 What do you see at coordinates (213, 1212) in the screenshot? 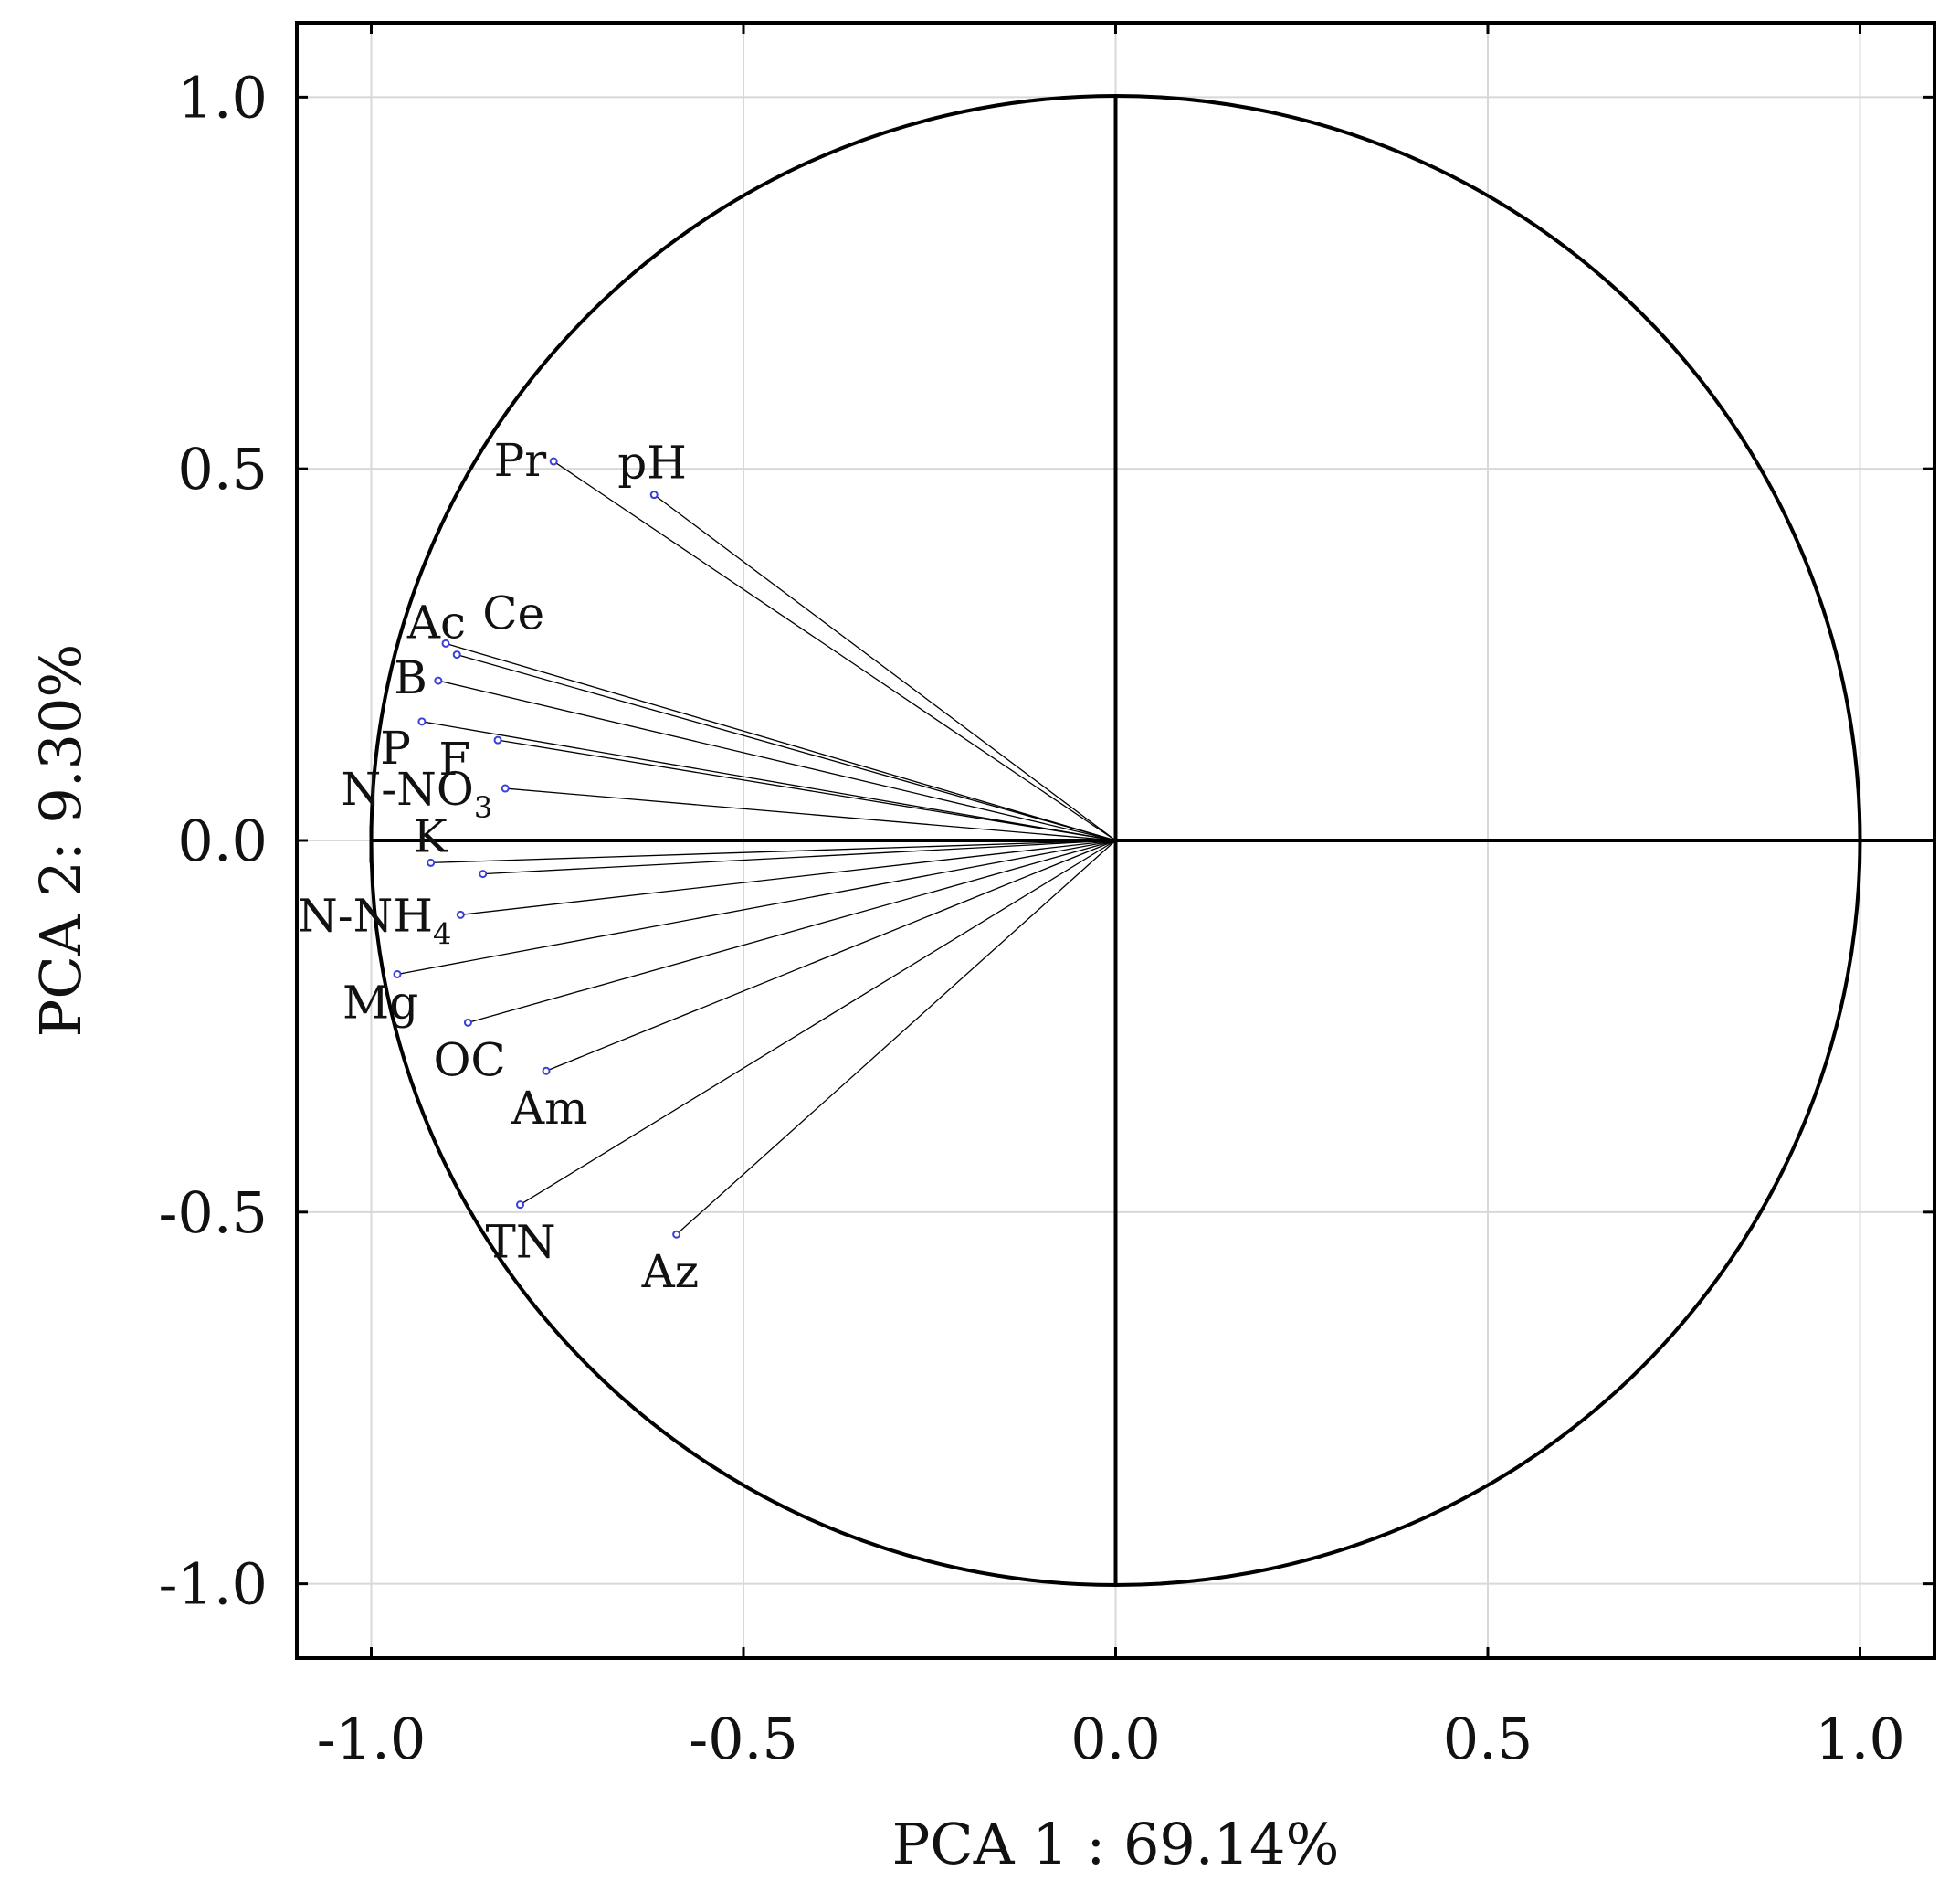
I see `y-tick-label: -0.5` at bounding box center [213, 1212].